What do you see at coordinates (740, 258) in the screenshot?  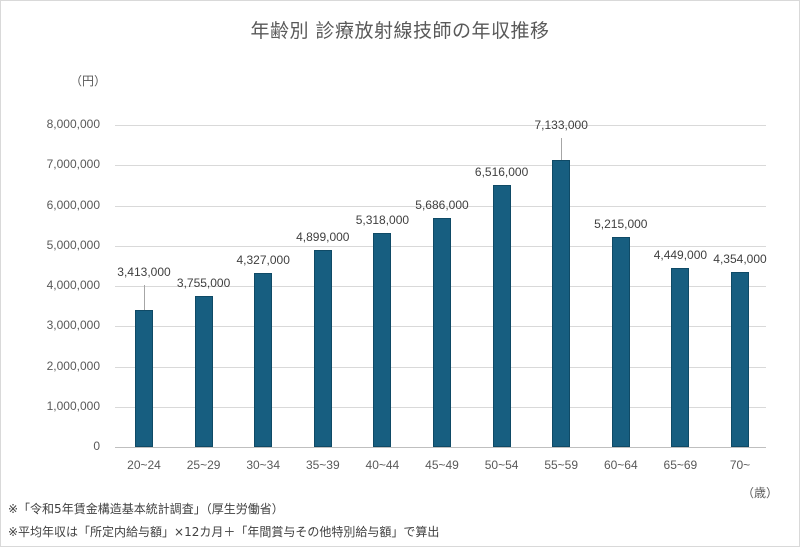 I see `data-label: 4,354,000` at bounding box center [740, 258].